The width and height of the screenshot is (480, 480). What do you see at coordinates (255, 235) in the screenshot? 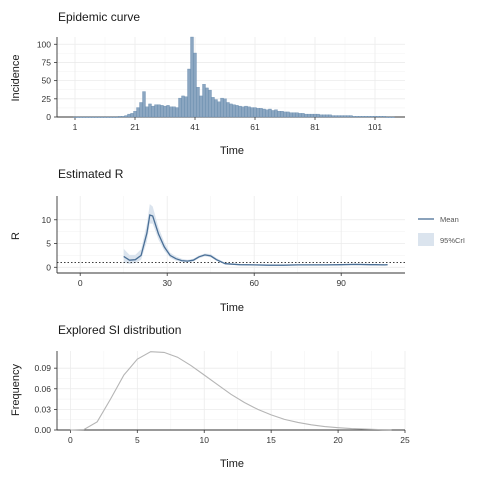
I see `credible-interval-band` at bounding box center [255, 235].